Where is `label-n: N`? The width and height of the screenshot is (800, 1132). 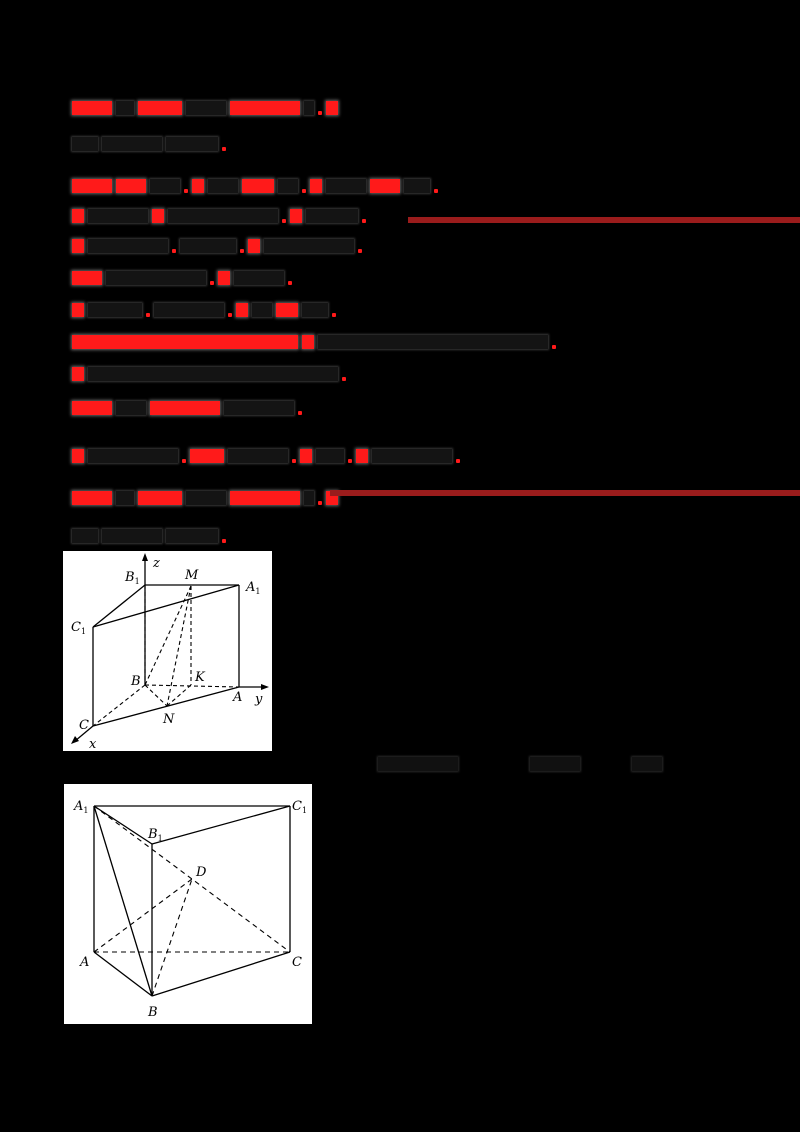
label-n: N is located at coordinates (168, 719).